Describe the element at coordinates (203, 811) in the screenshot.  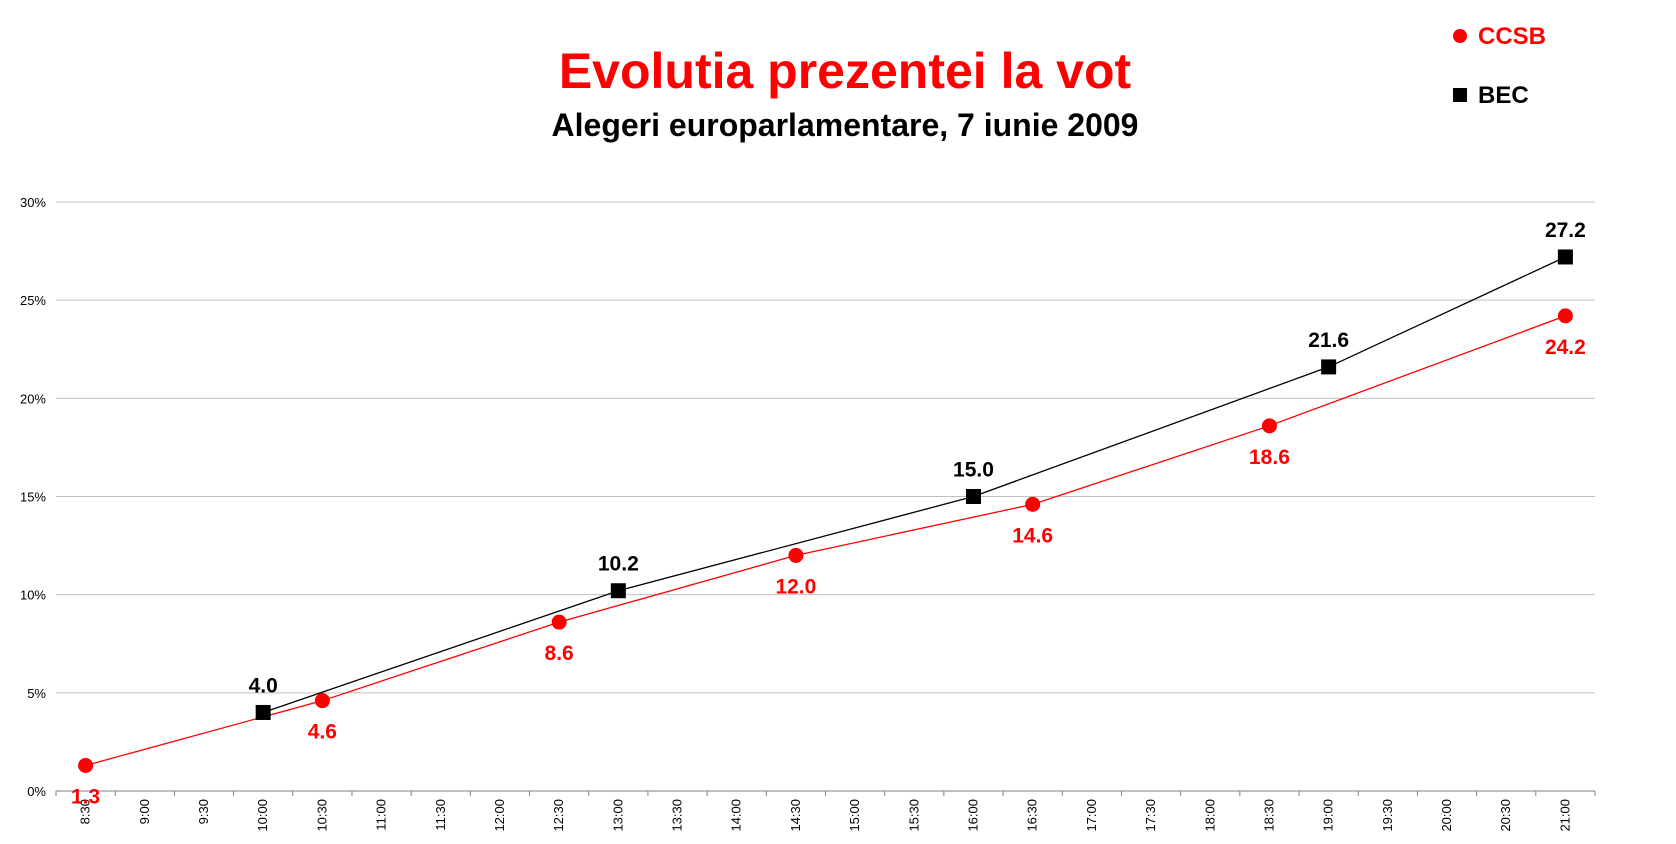
I see `x-tick-label: 9:30` at that location.